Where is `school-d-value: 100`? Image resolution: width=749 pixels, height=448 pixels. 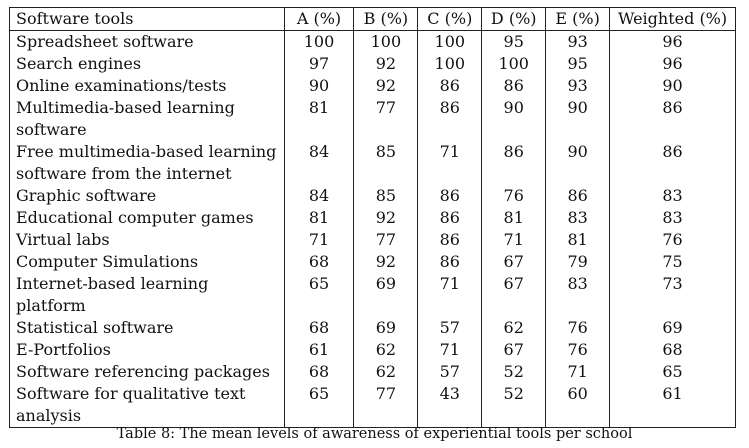
school-d-value: 100 is located at coordinates (514, 64).